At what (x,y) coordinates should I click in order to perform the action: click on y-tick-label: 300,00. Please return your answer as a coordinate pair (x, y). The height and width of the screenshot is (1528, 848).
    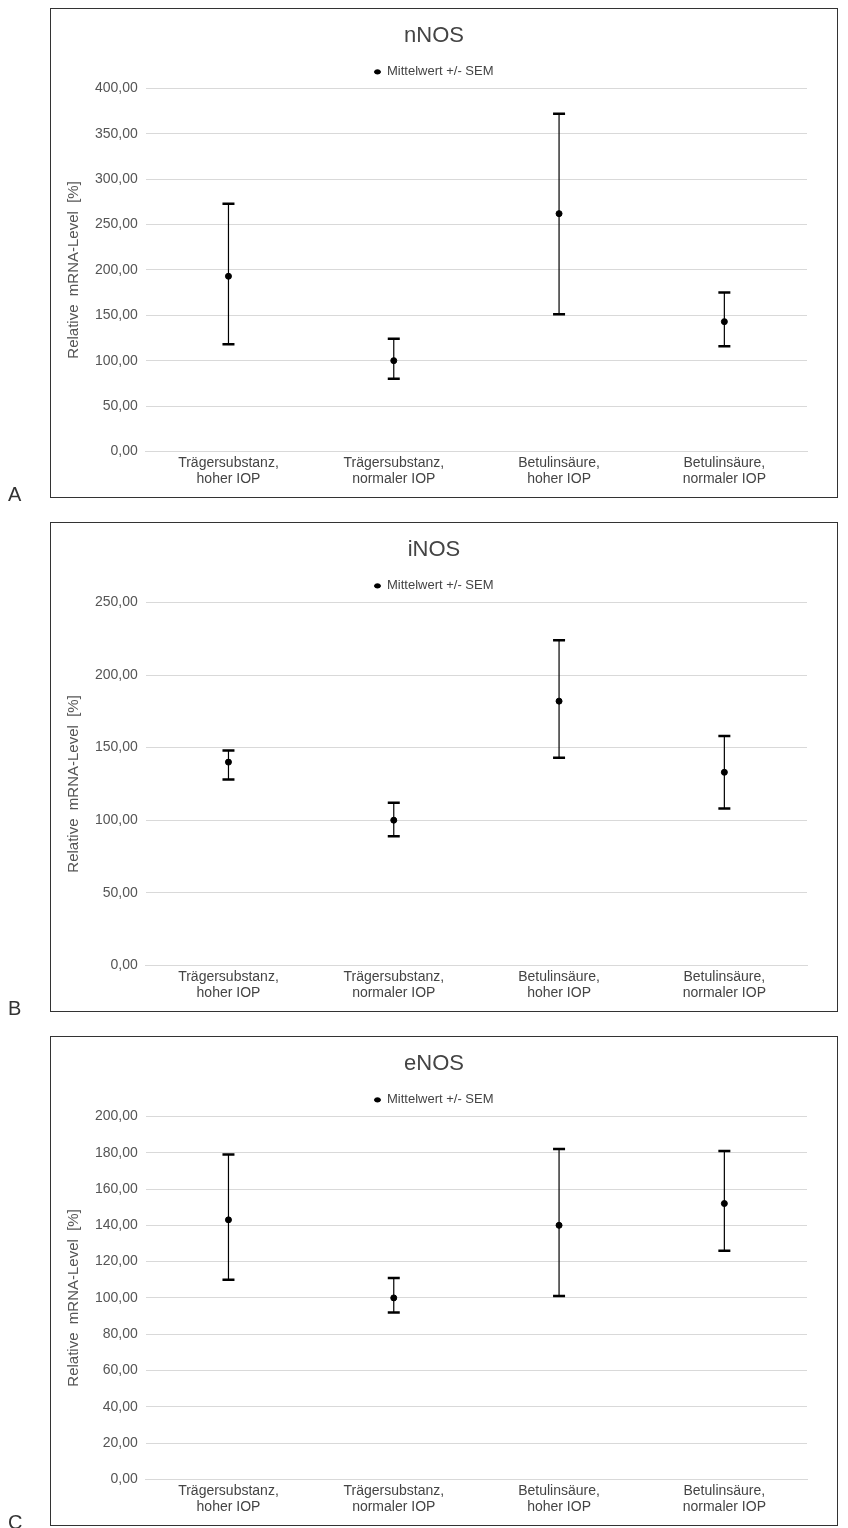
    Looking at the image, I should click on (116, 178).